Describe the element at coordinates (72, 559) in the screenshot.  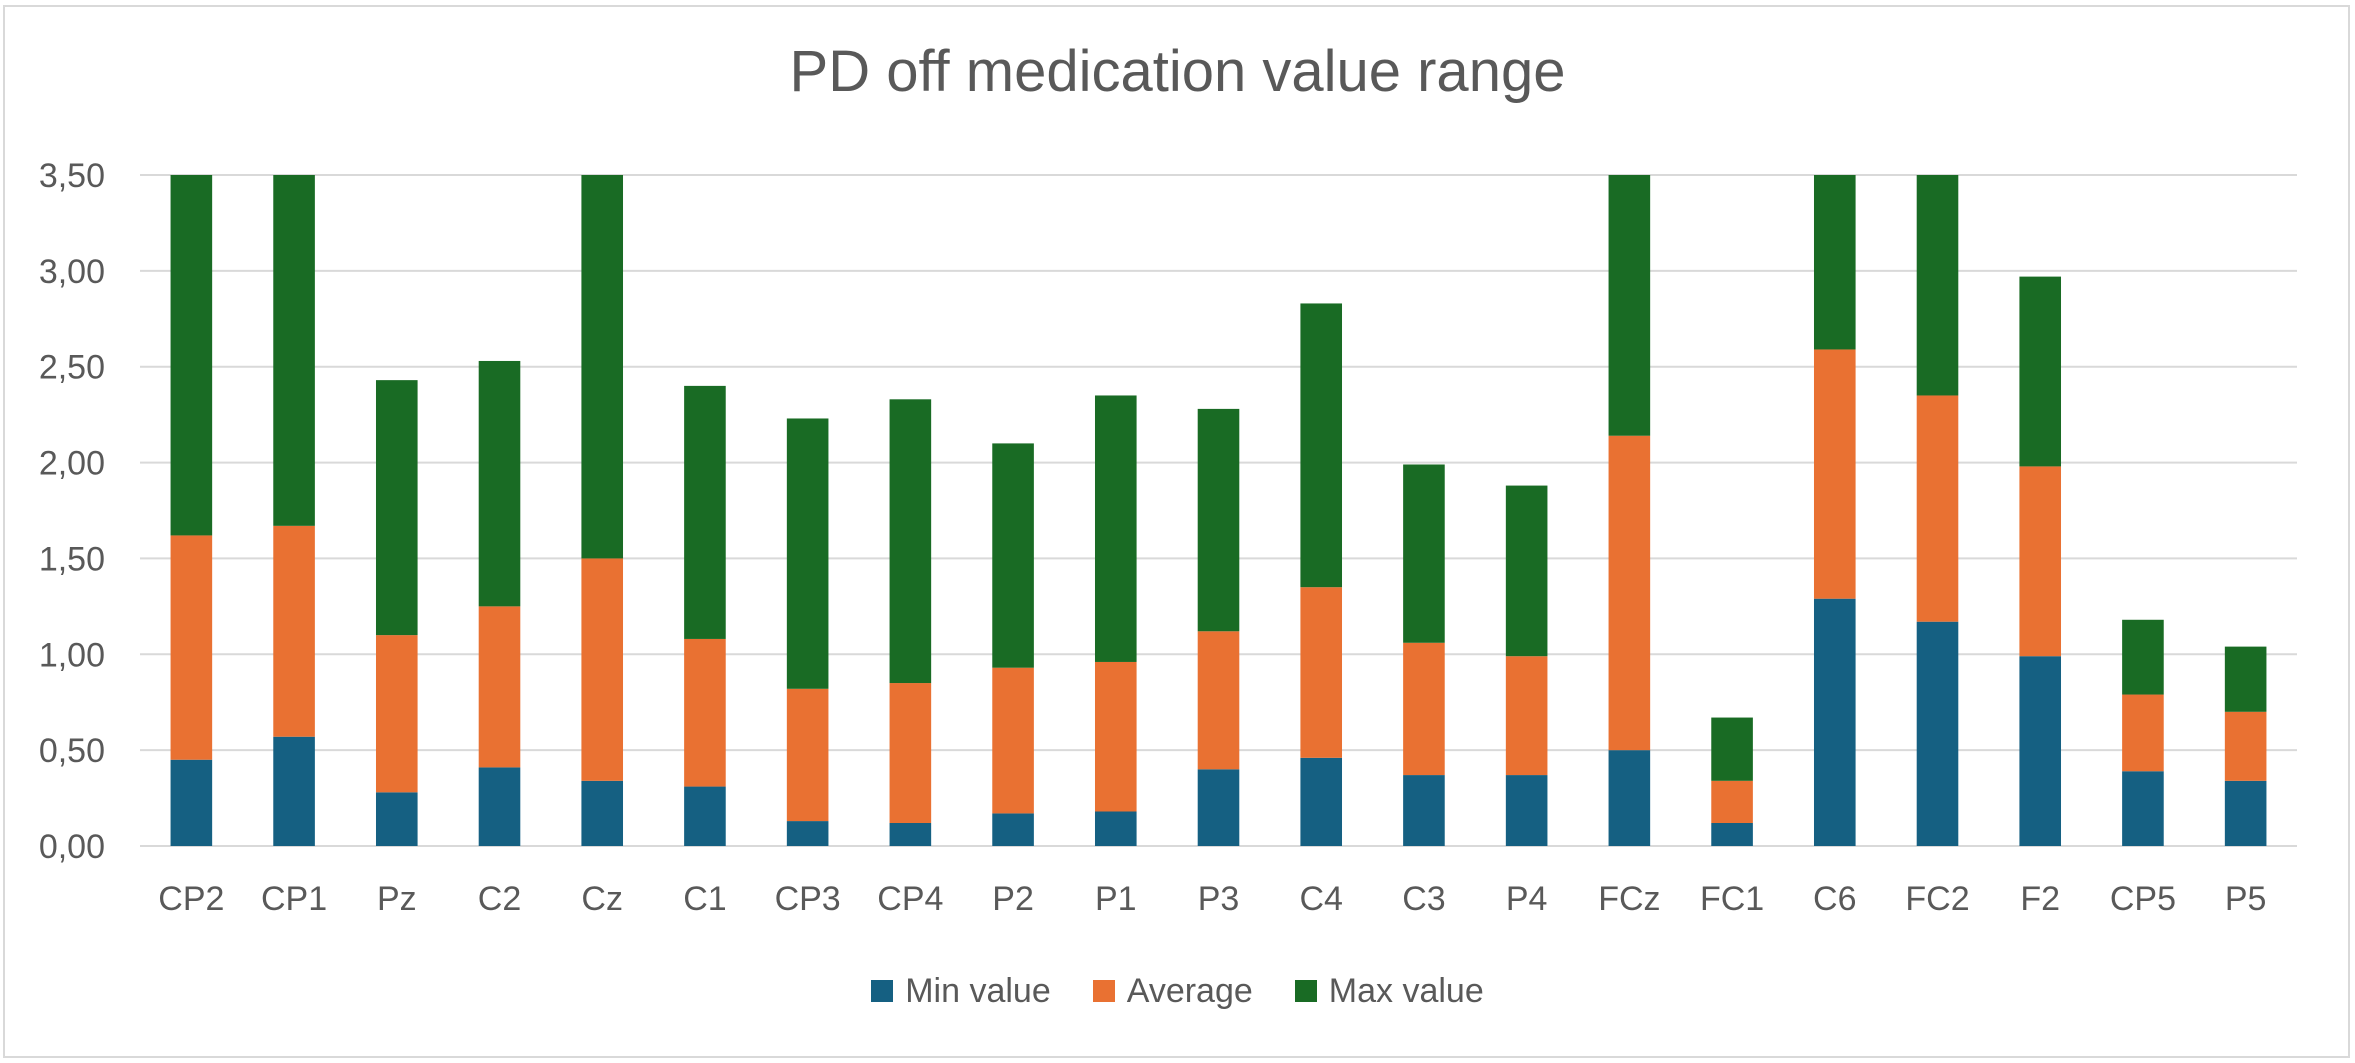
I see `y-tick-label: 1,50` at that location.